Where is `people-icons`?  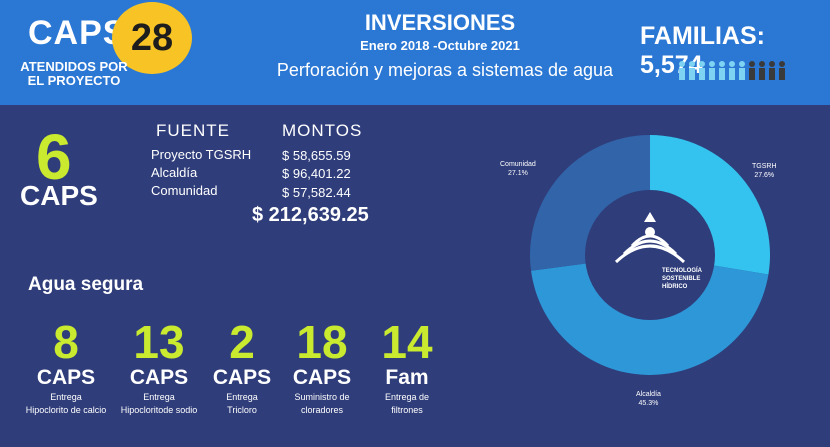 people-icons is located at coordinates (732, 70).